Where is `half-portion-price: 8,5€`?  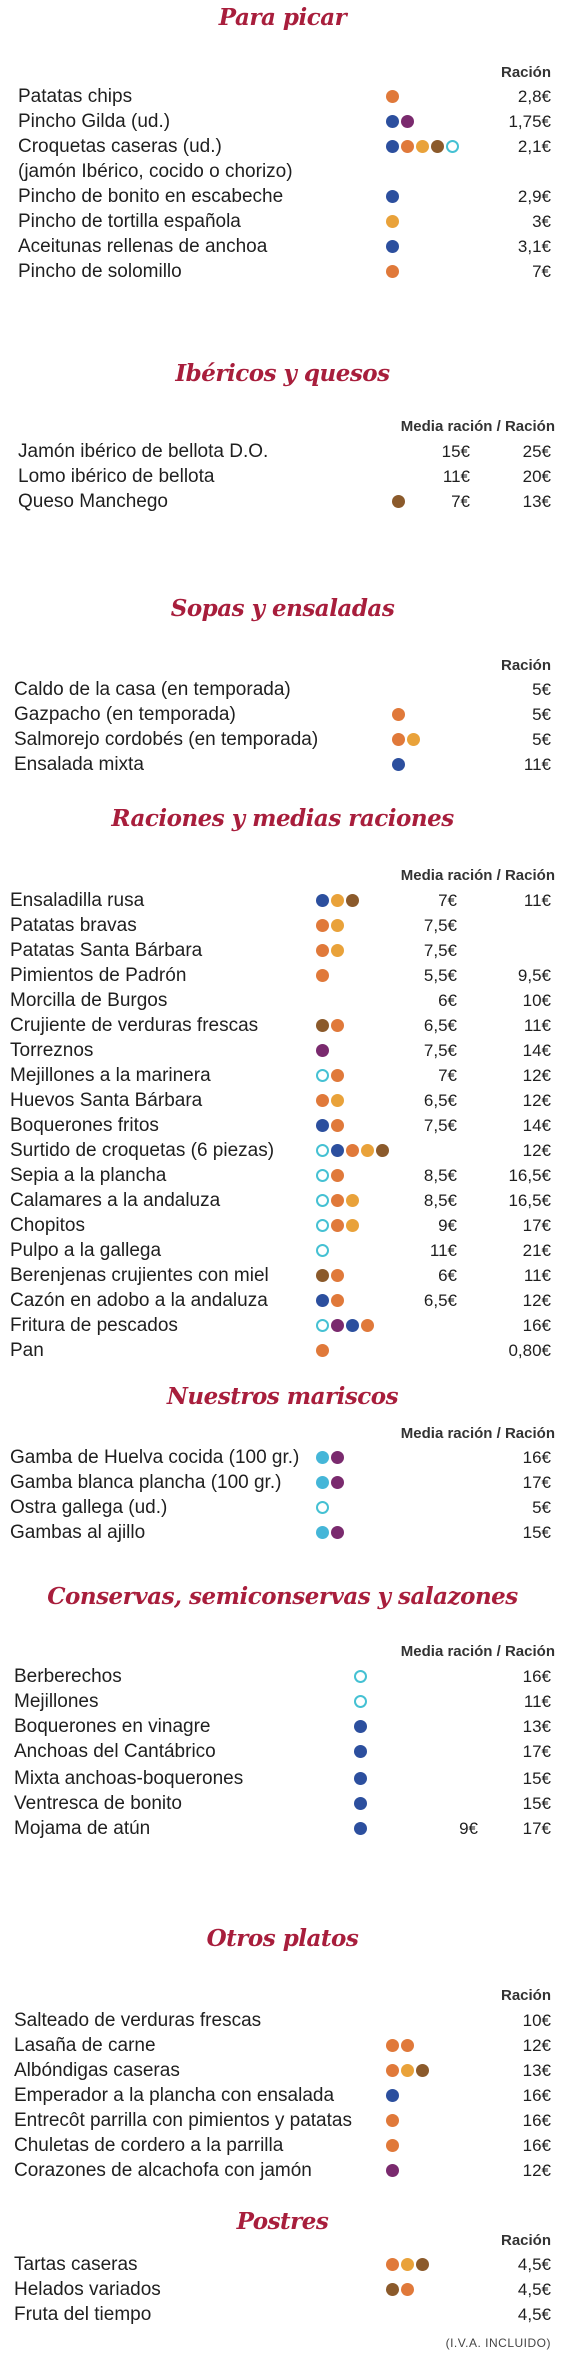 half-portion-price: 8,5€ is located at coordinates (440, 1175).